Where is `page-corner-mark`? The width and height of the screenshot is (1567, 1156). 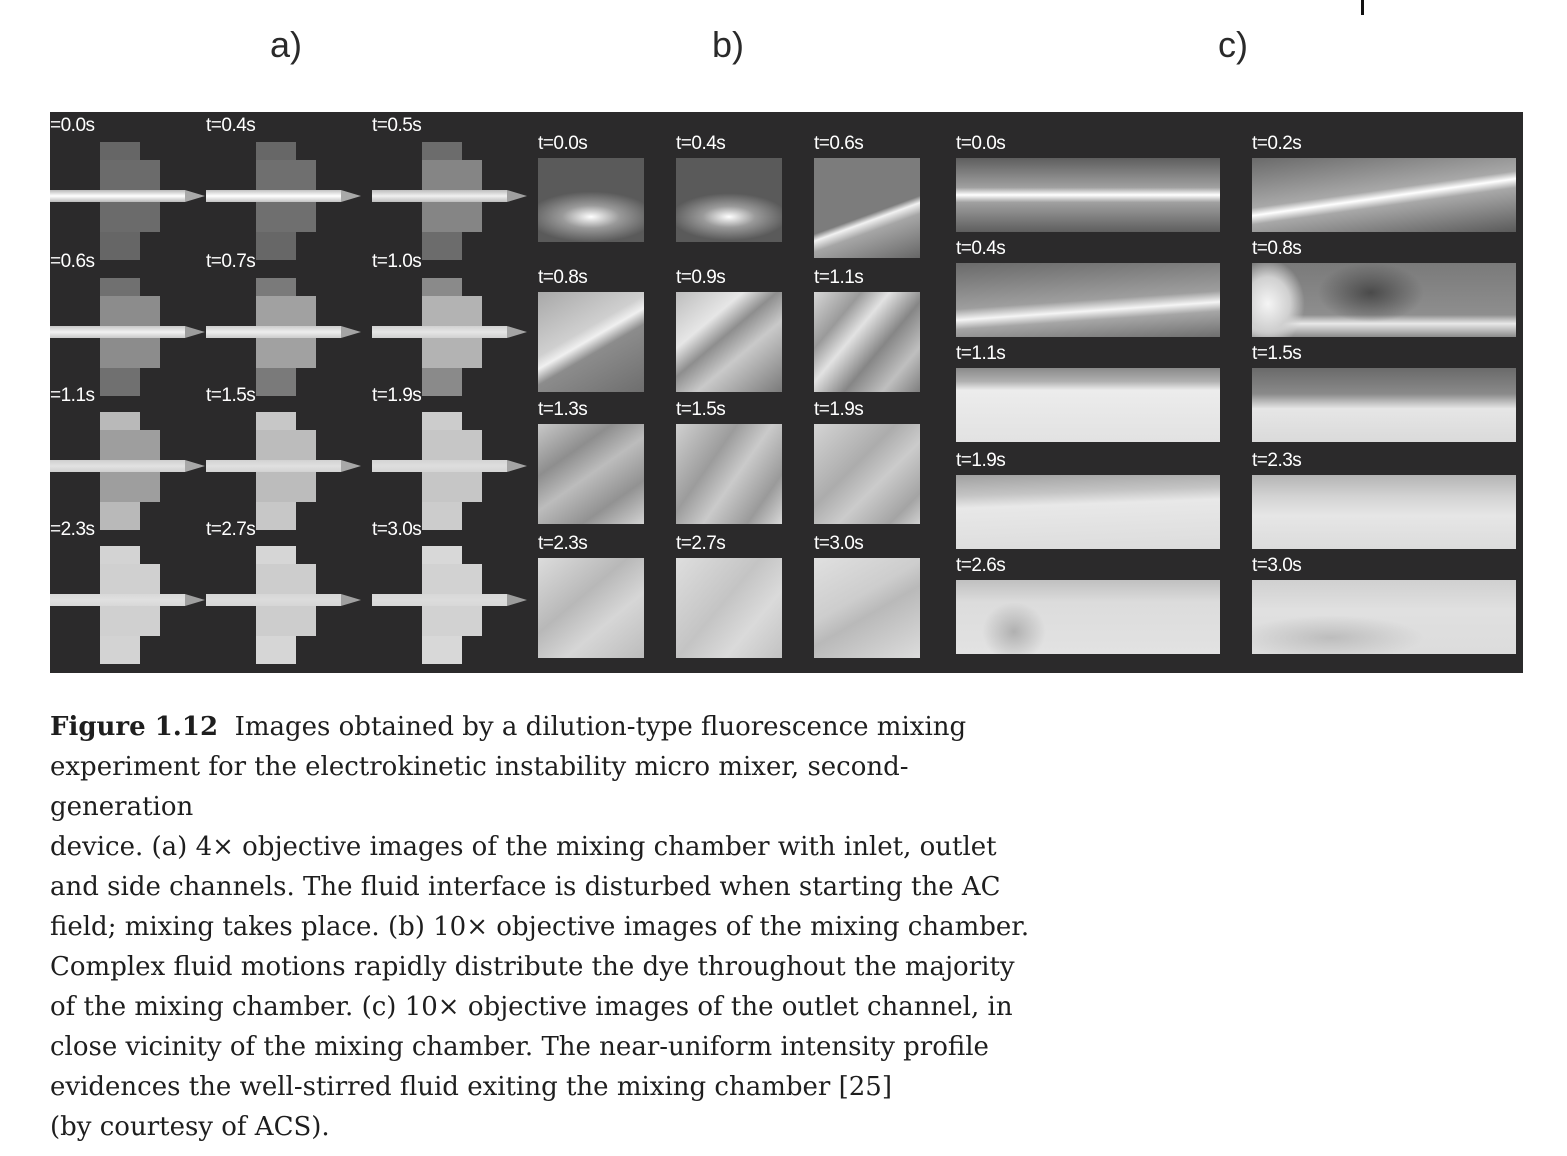 page-corner-mark is located at coordinates (1362, 7).